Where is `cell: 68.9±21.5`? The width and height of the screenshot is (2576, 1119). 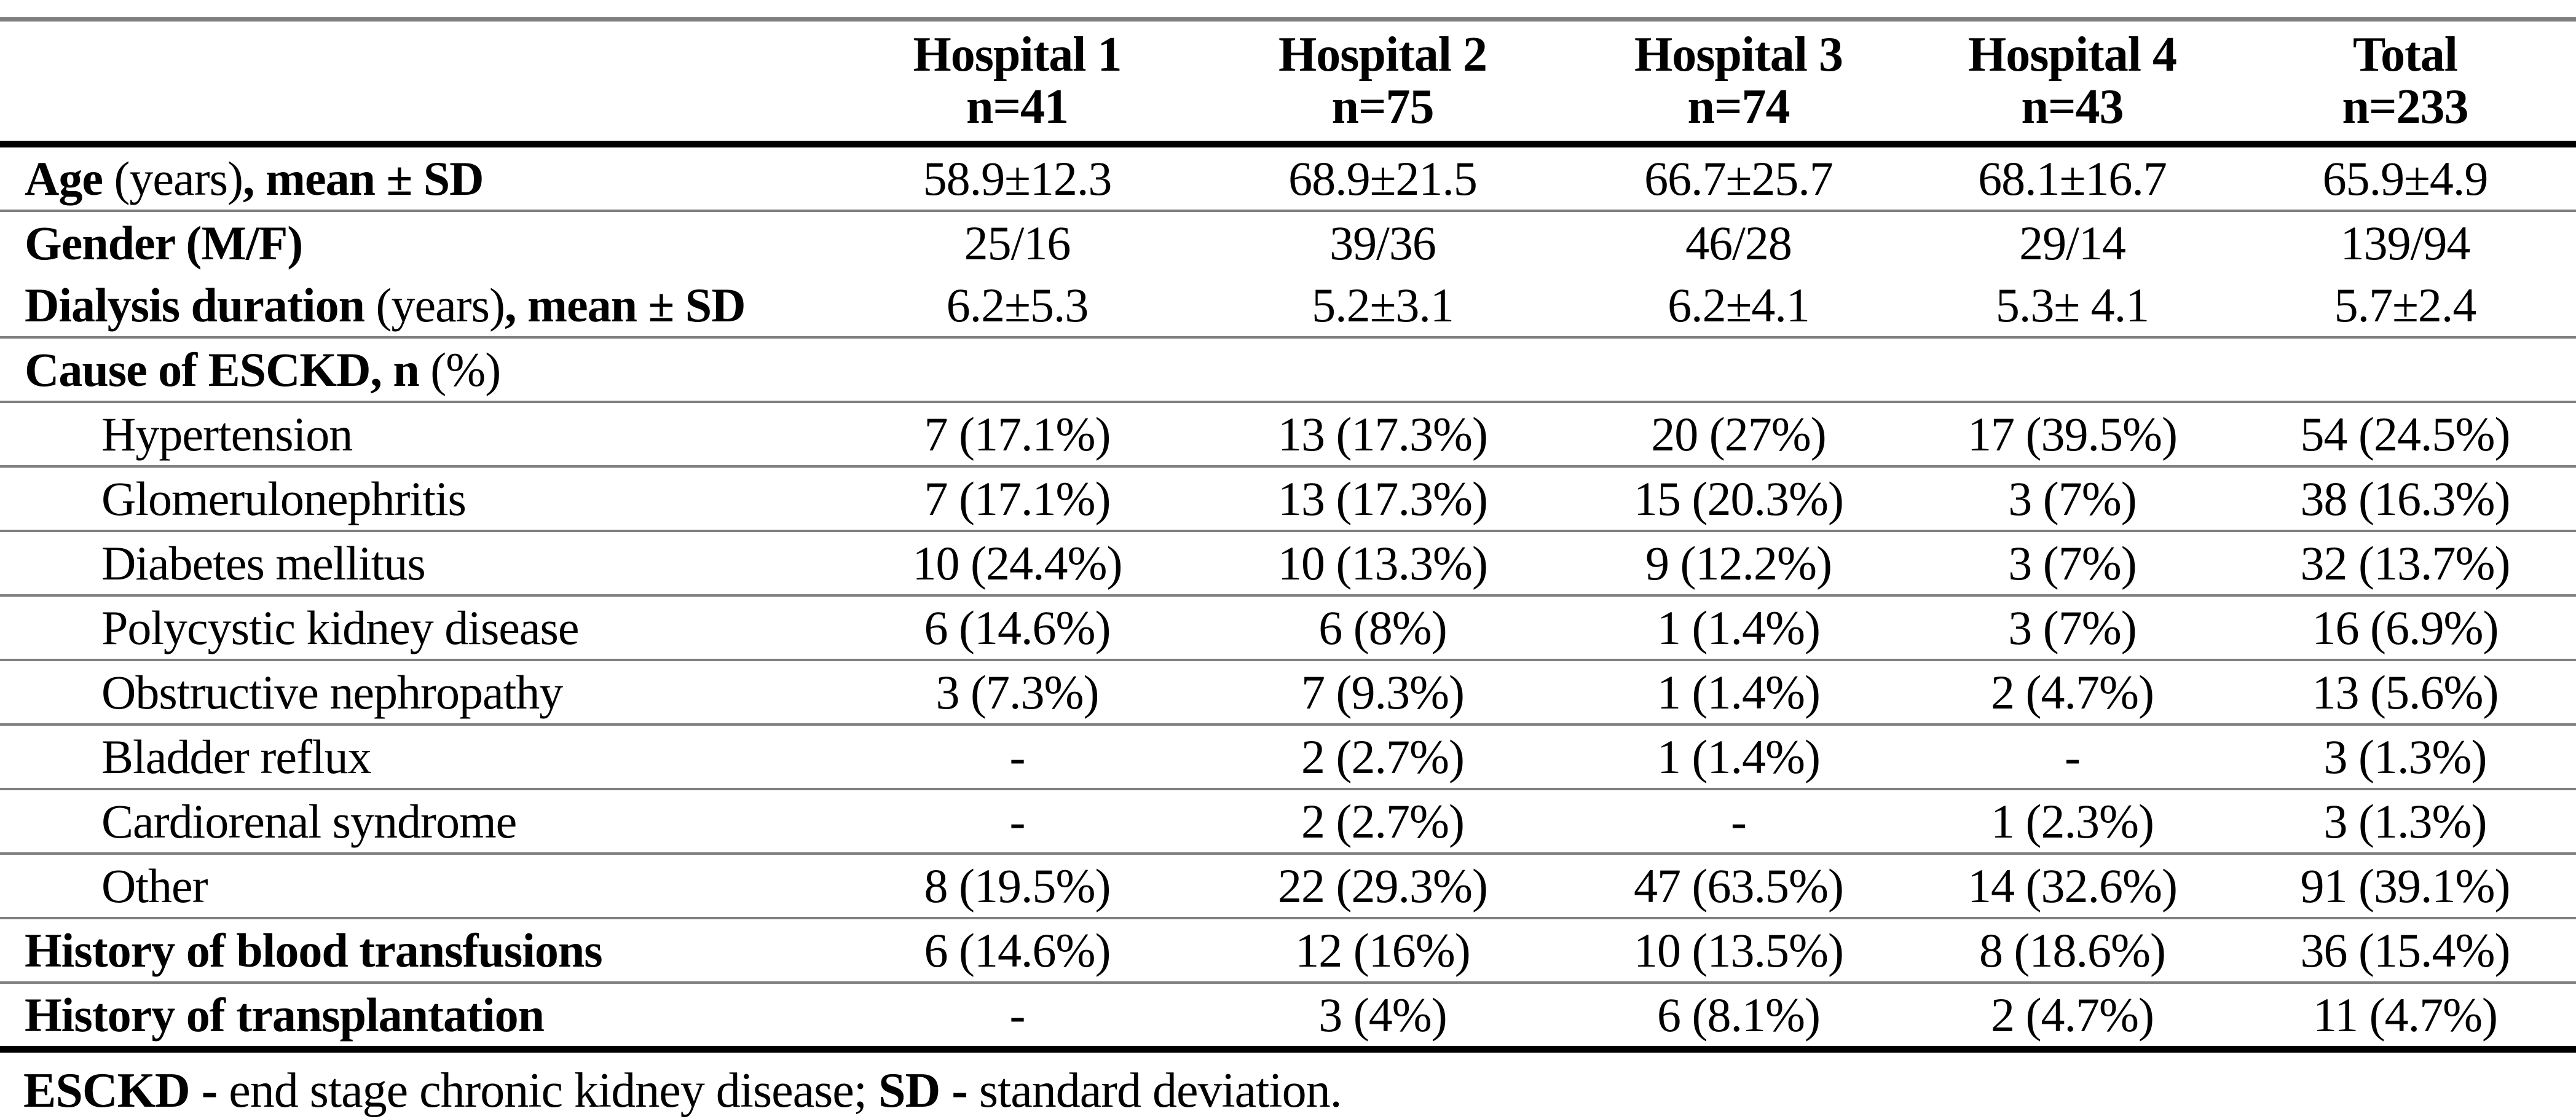
cell: 68.9±21.5 is located at coordinates (1383, 178).